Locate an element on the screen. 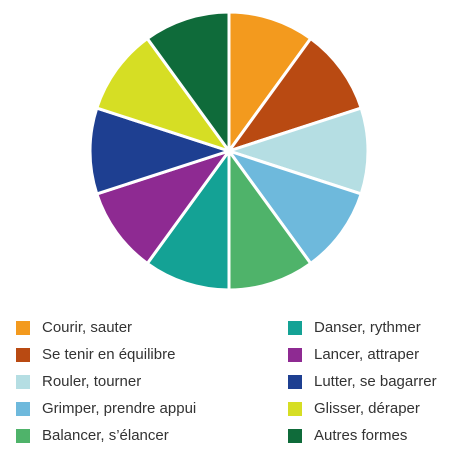  legend-item: Grimper, prendre appui is located at coordinates (106, 409).